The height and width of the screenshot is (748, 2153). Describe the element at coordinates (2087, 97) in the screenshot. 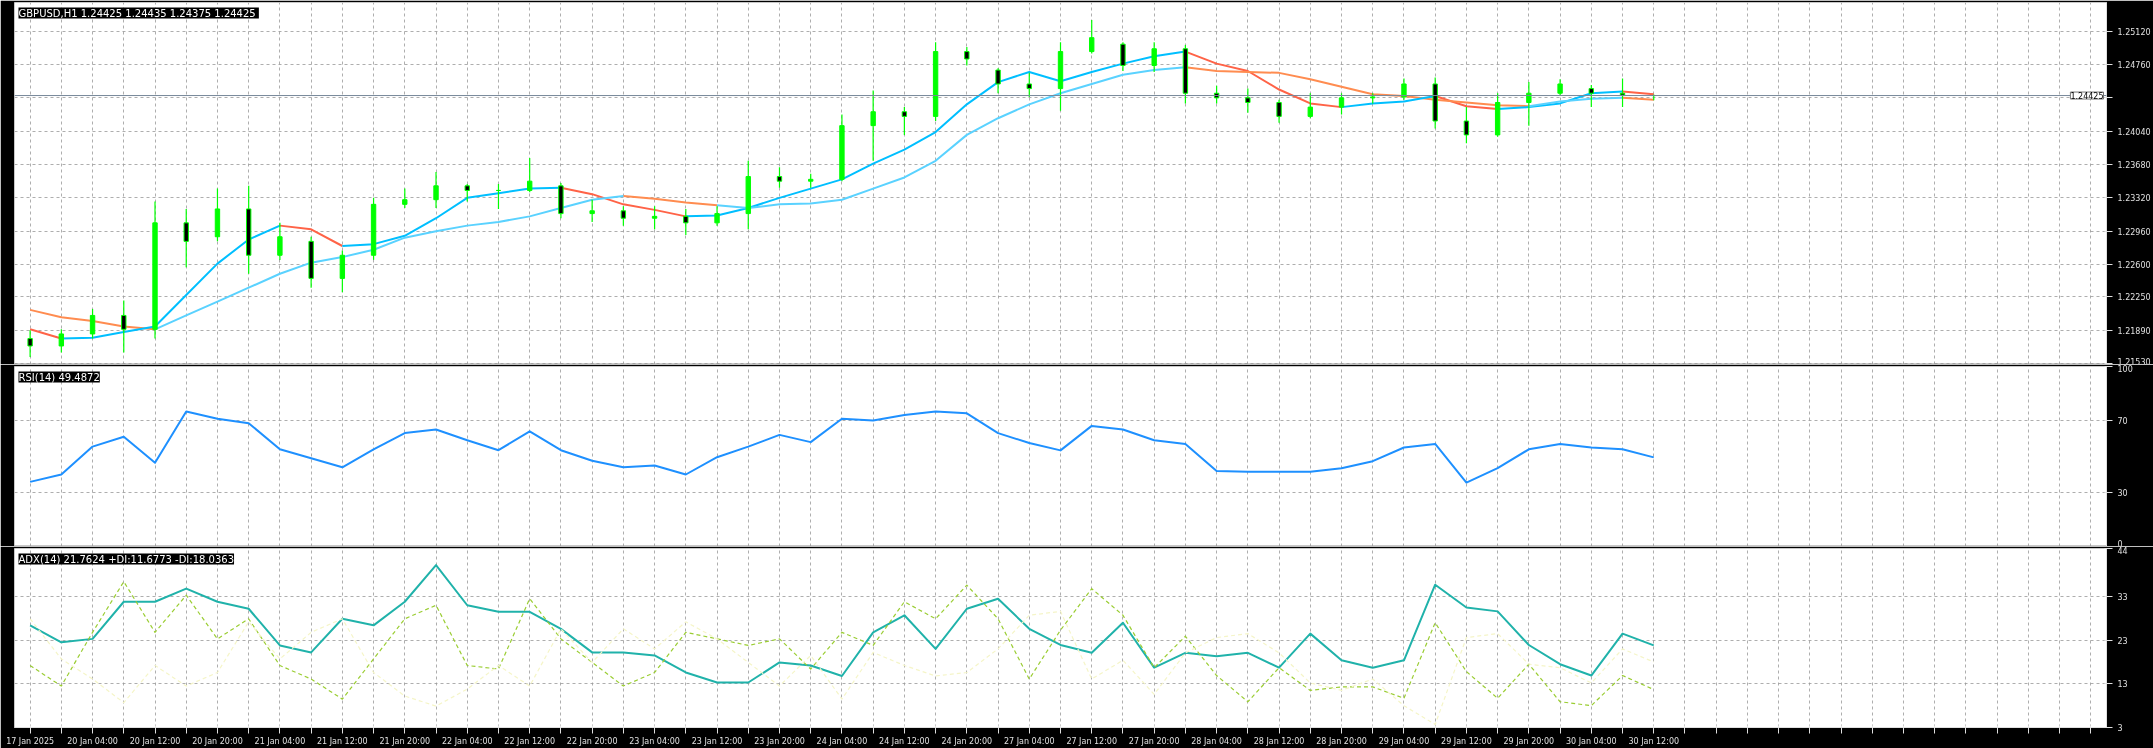

I see `ref-line-label: 1.24425` at that location.